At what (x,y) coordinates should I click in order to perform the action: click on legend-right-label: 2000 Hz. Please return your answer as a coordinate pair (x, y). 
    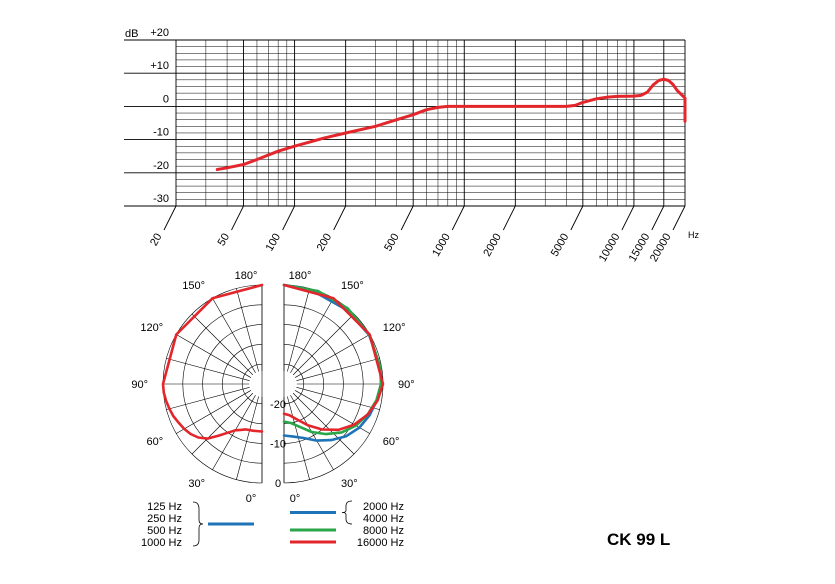
    Looking at the image, I should click on (383, 507).